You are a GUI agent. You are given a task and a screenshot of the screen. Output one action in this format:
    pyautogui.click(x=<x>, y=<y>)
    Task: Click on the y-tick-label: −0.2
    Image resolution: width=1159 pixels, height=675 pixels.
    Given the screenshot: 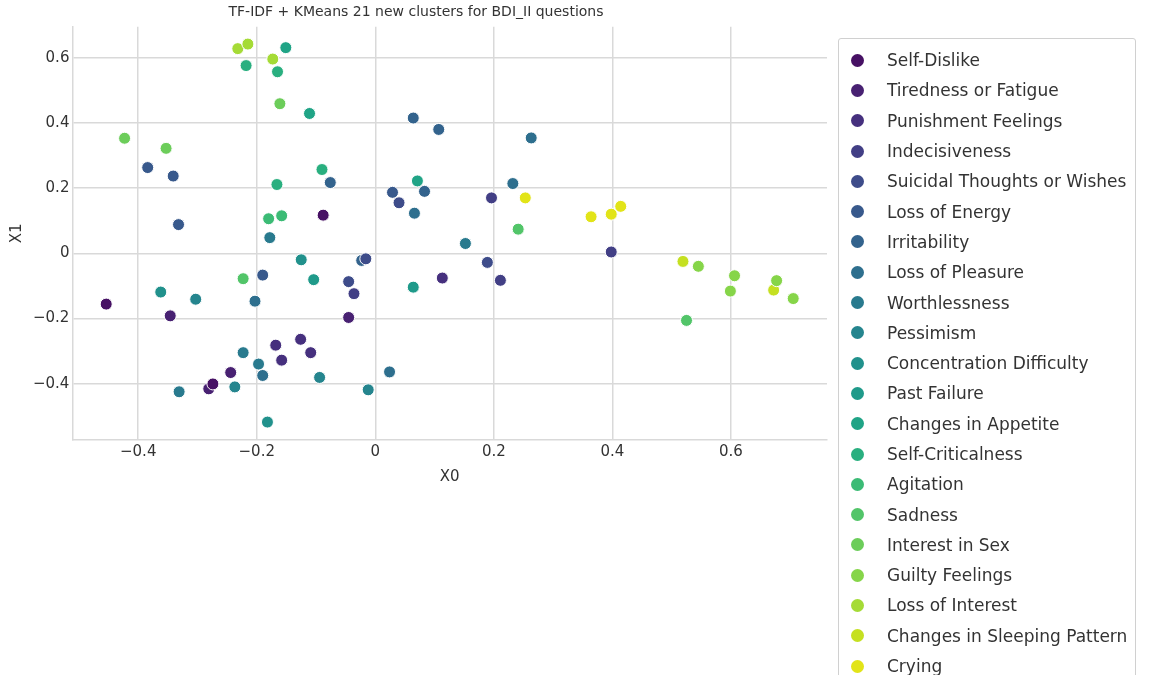 What is the action you would take?
    pyautogui.click(x=51, y=317)
    